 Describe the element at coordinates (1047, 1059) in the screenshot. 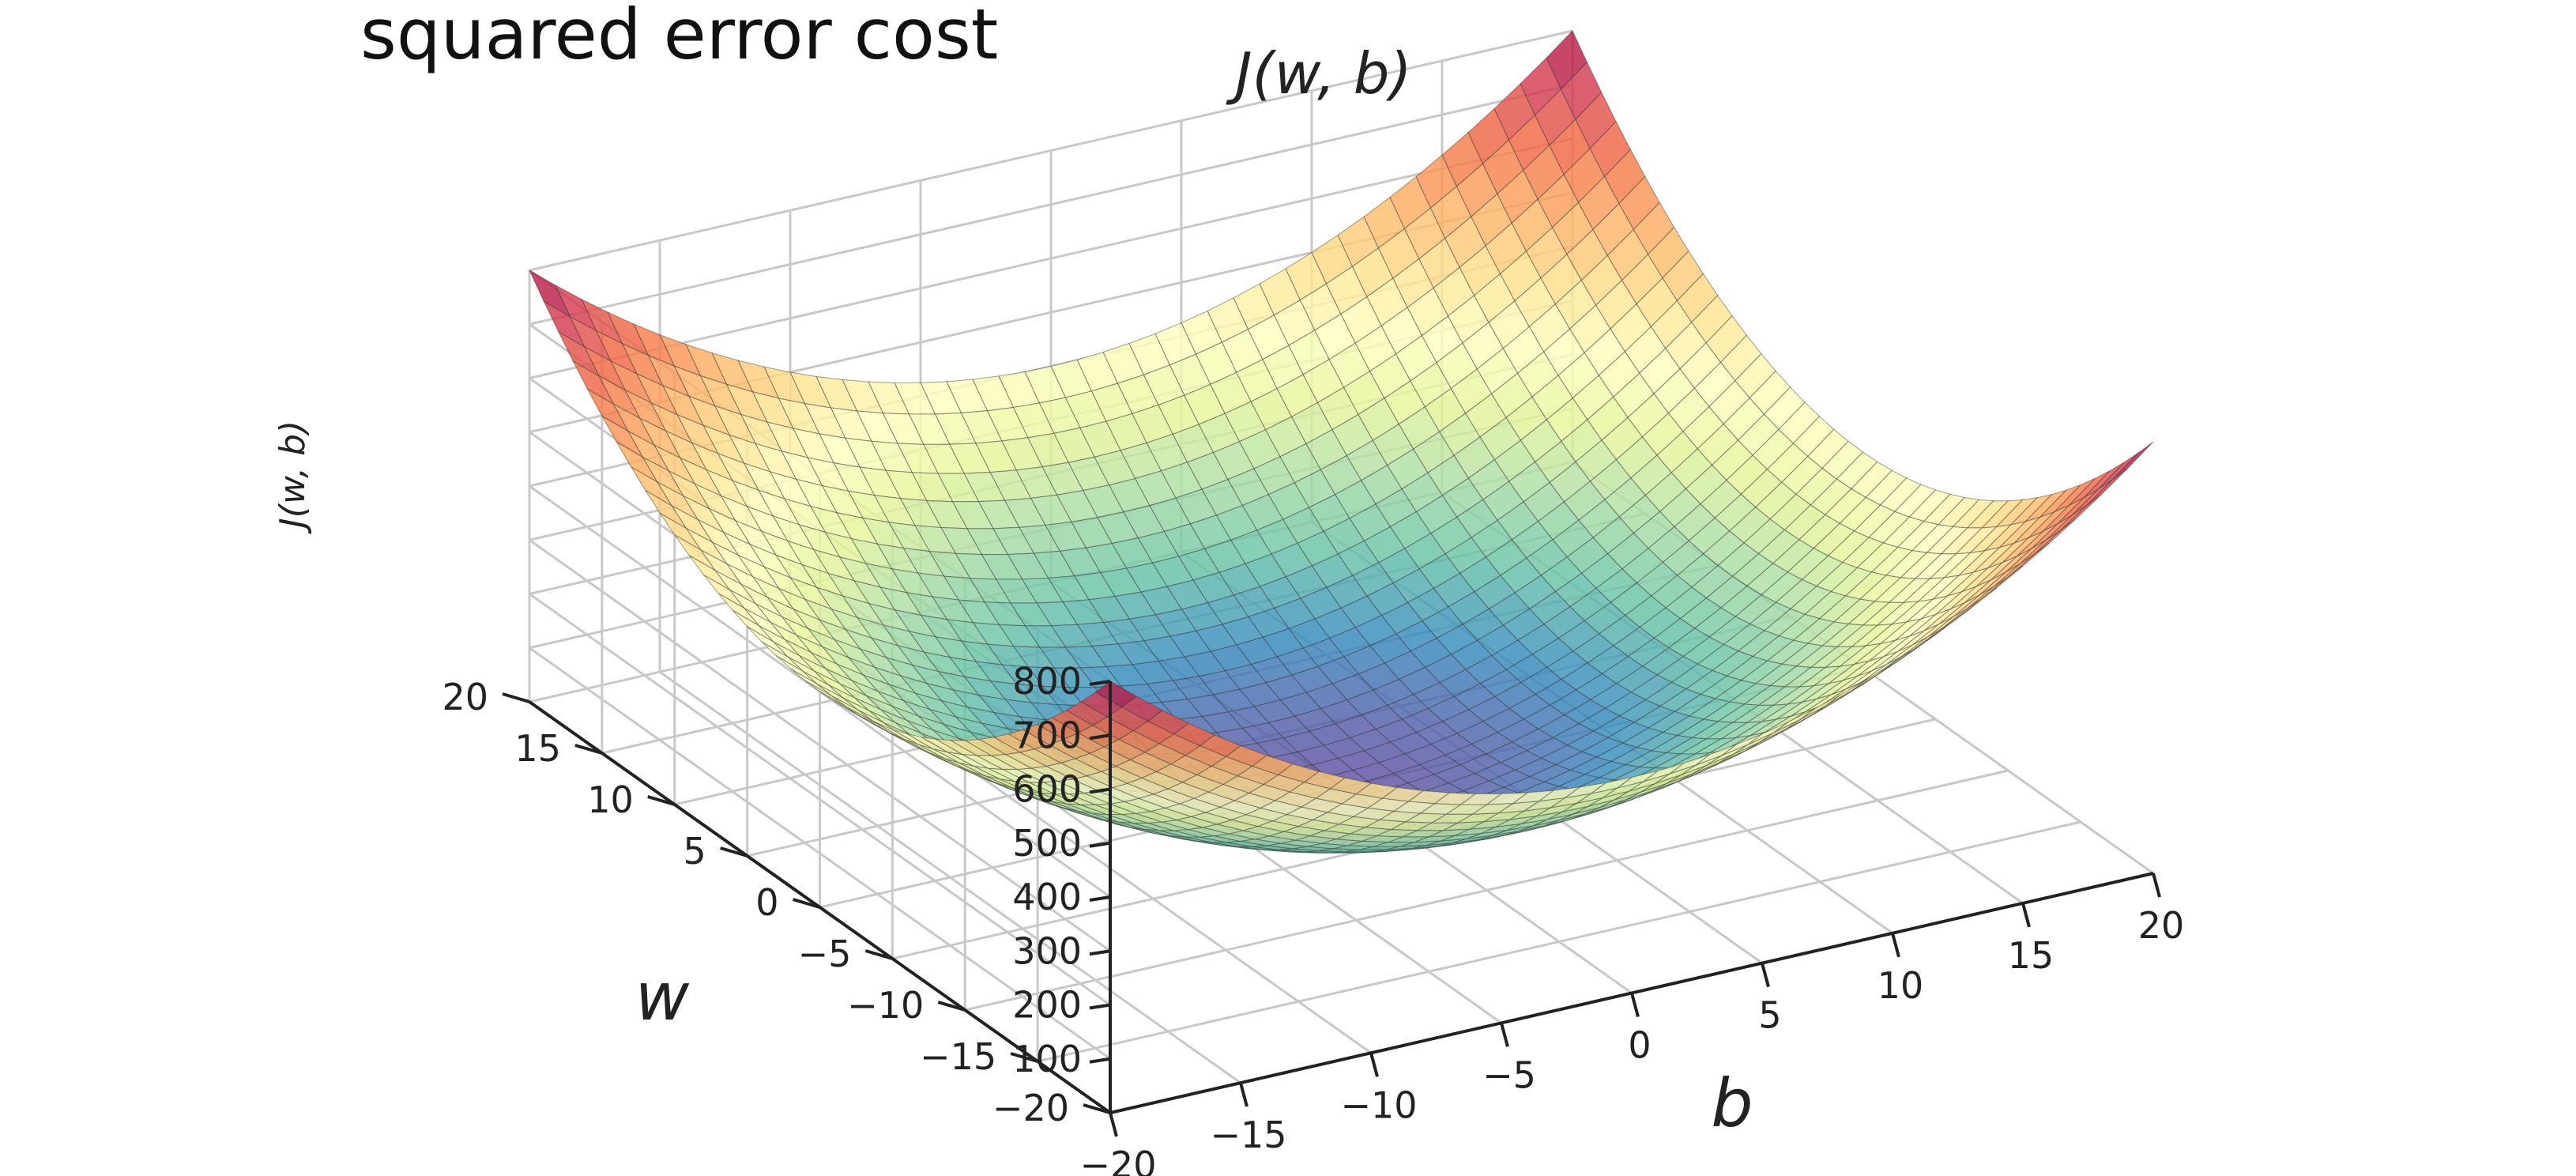

I see `z-tick-label: 100` at that location.